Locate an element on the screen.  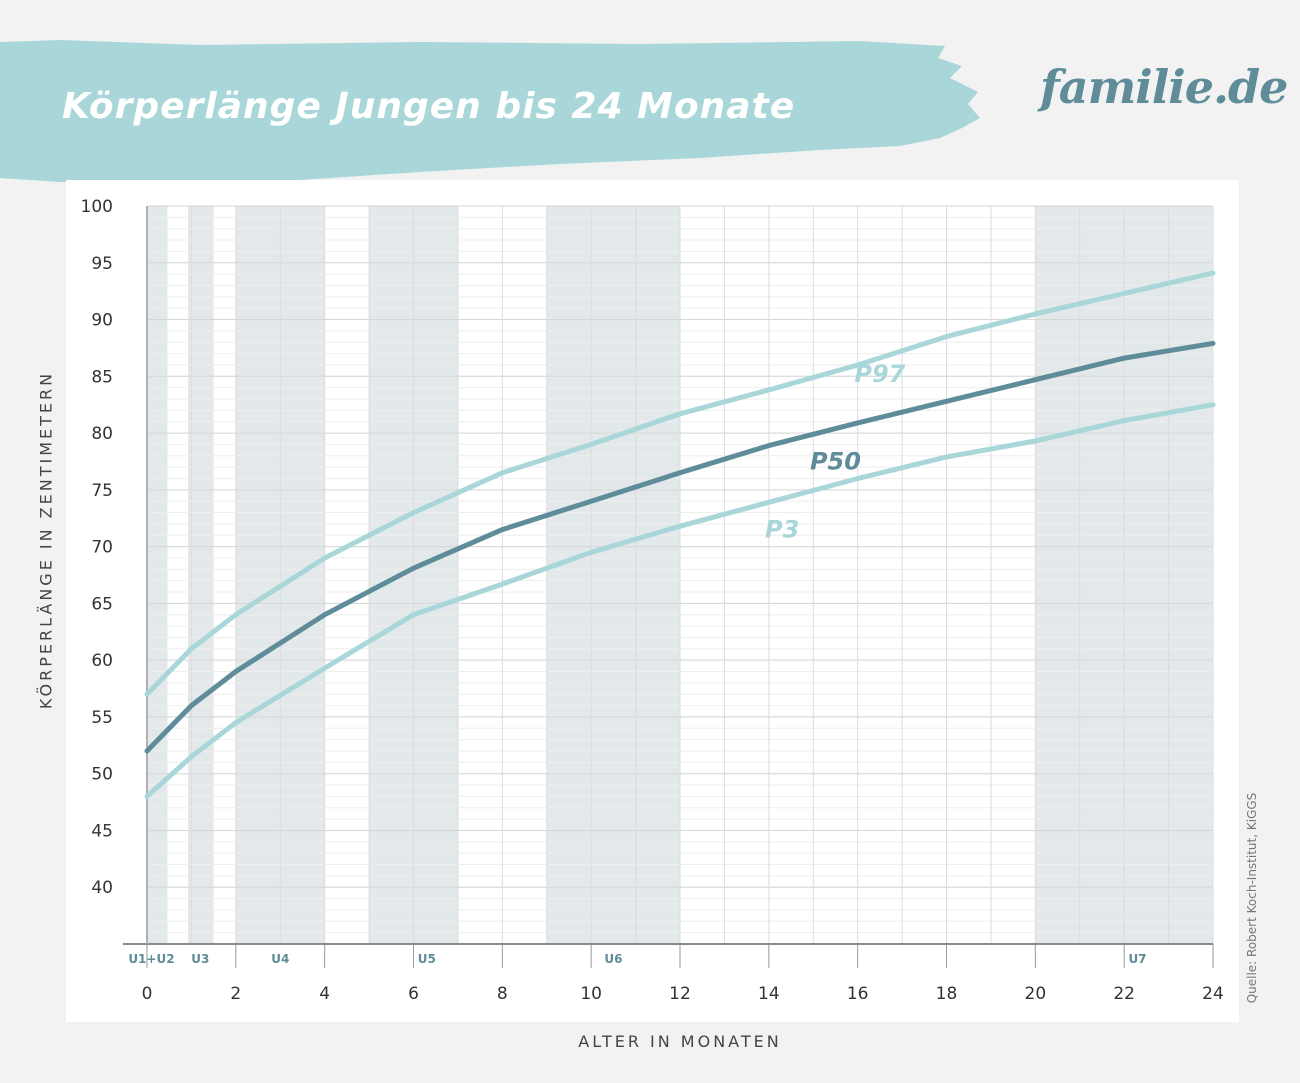
x-tick-label: 8 is located at coordinates (502, 994).